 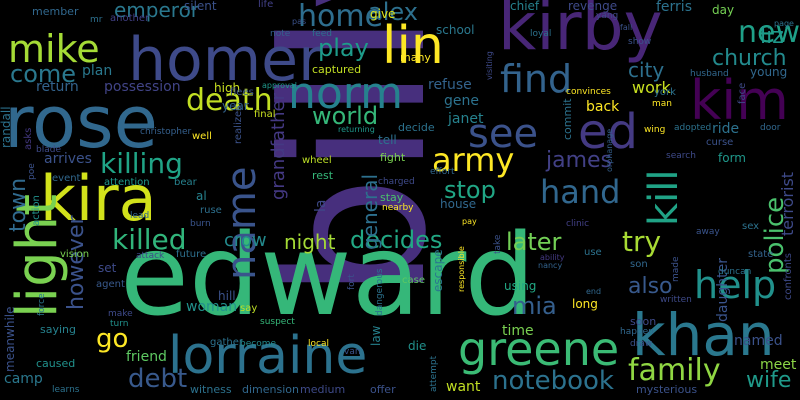 I want to click on word-hand: hand, so click(x=580, y=192).